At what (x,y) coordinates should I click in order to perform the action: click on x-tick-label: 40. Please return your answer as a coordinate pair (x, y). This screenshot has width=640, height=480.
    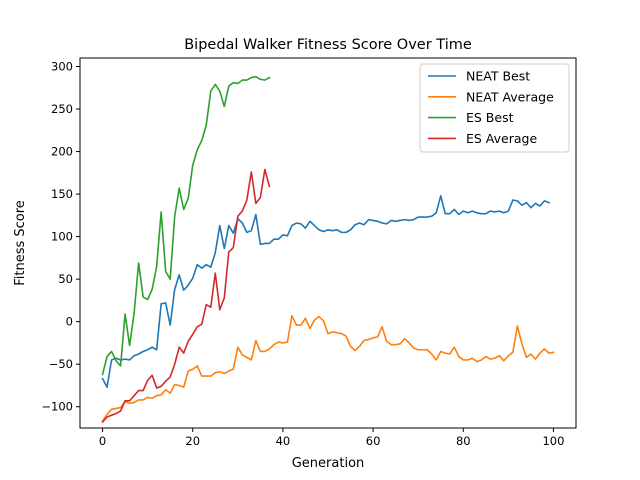
    Looking at the image, I should click on (283, 441).